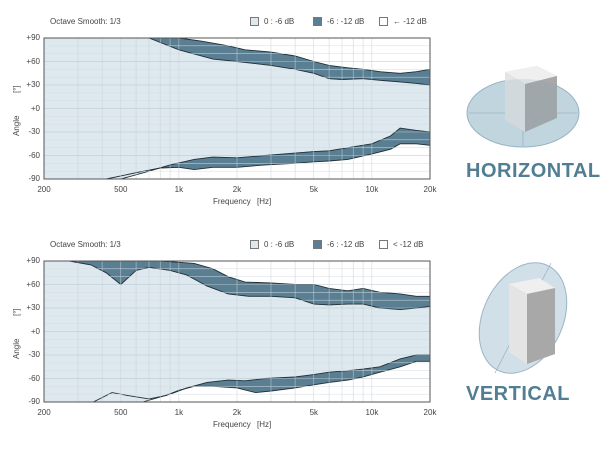  What do you see at coordinates (533, 171) in the screenshot?
I see `horizontal-title: HORIZONTAL` at bounding box center [533, 171].